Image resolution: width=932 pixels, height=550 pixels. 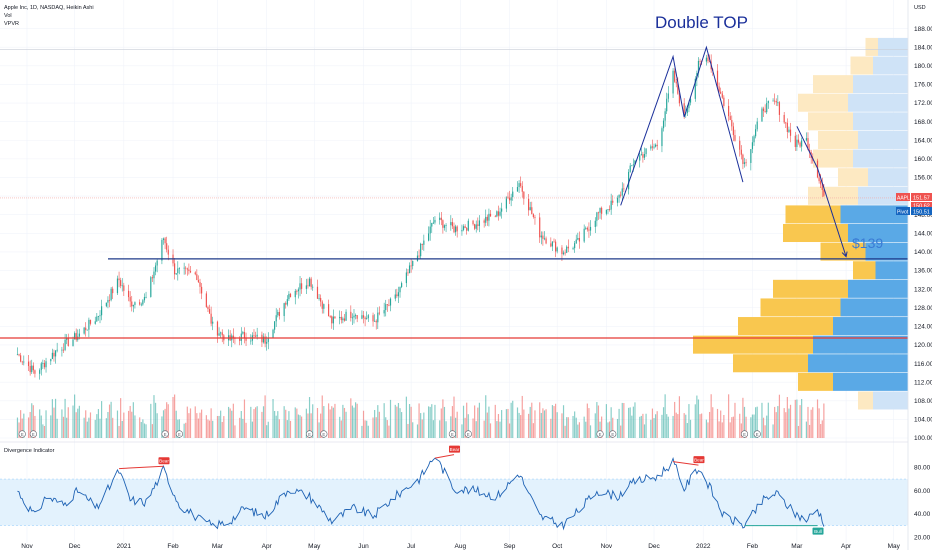 What do you see at coordinates (818, 531) in the screenshot?
I see `divergence-text: Bull` at bounding box center [818, 531].